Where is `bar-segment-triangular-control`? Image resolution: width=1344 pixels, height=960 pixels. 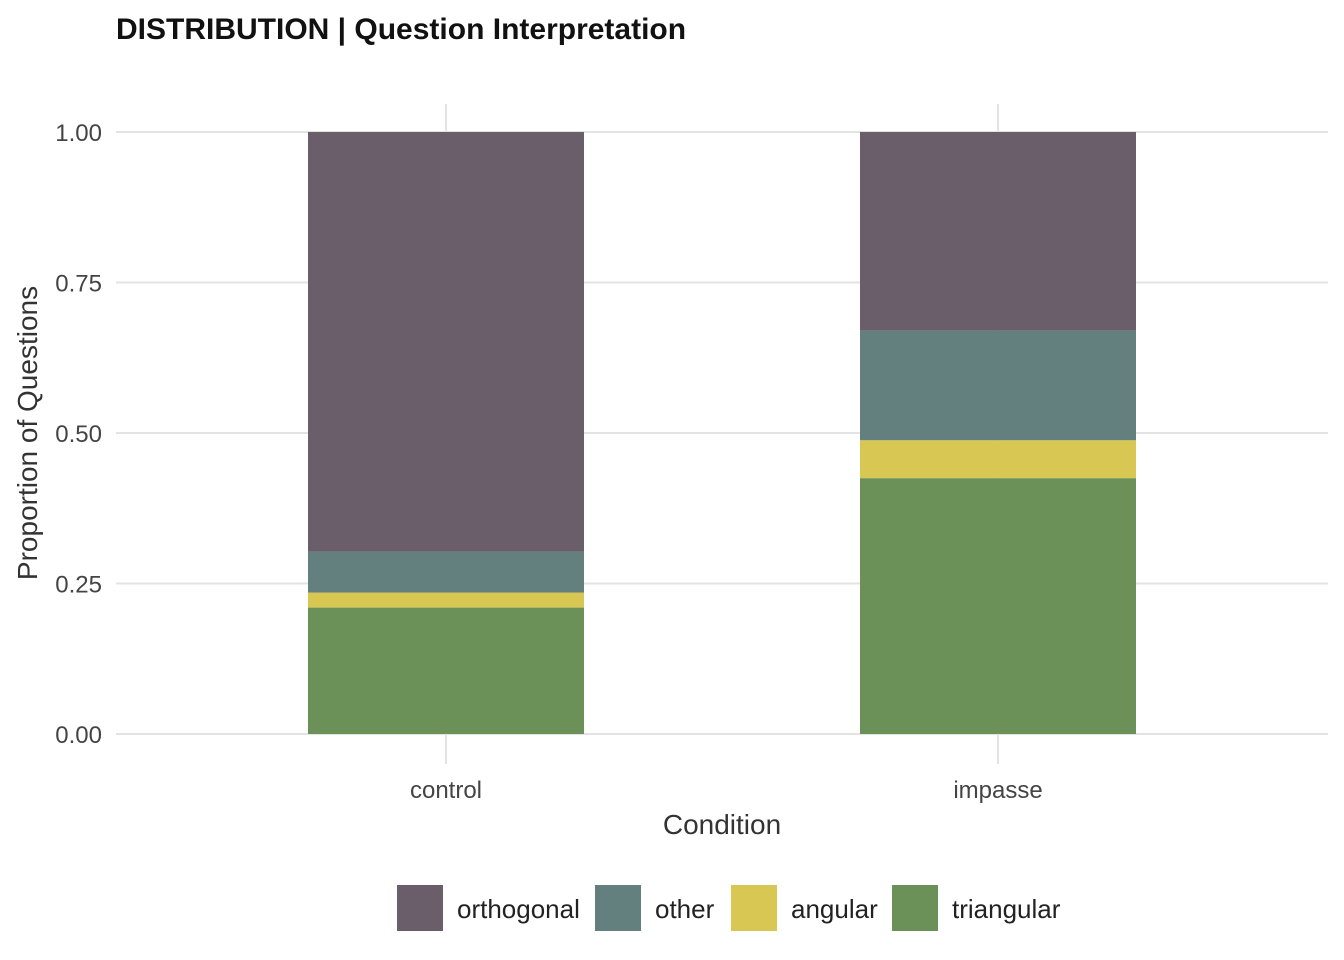
bar-segment-triangular-control is located at coordinates (446, 670).